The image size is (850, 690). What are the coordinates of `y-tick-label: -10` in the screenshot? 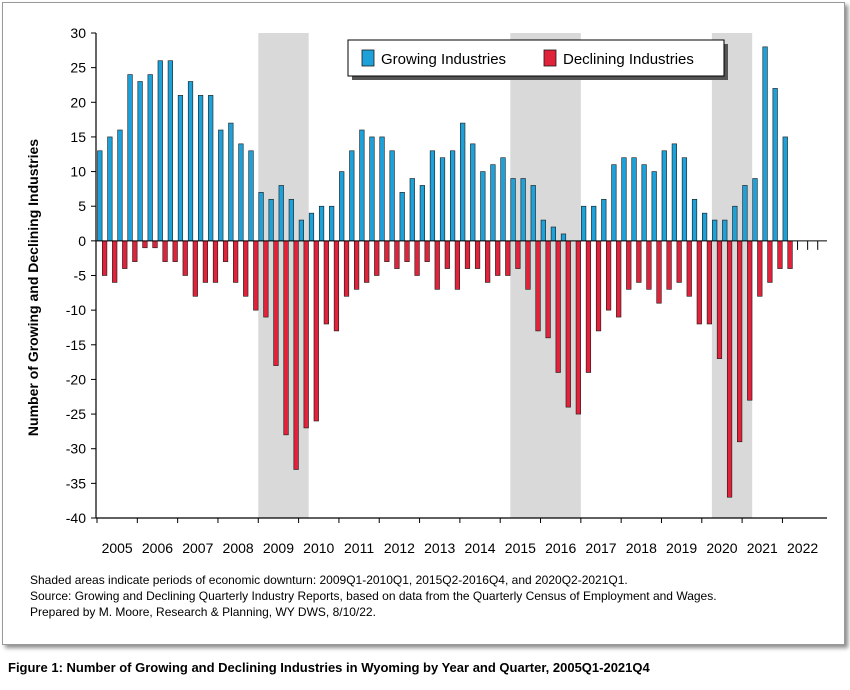 It's located at (76, 310).